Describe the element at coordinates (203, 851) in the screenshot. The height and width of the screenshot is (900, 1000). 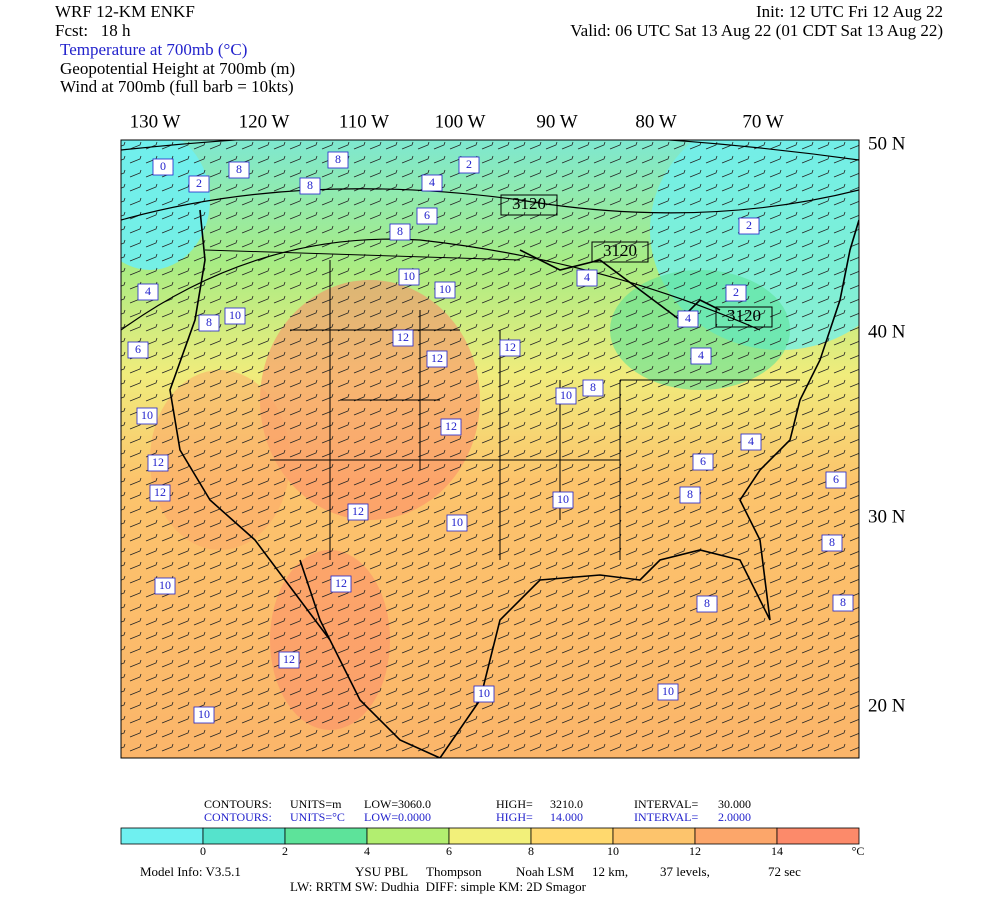
I see `colorbar-tick: 0` at that location.